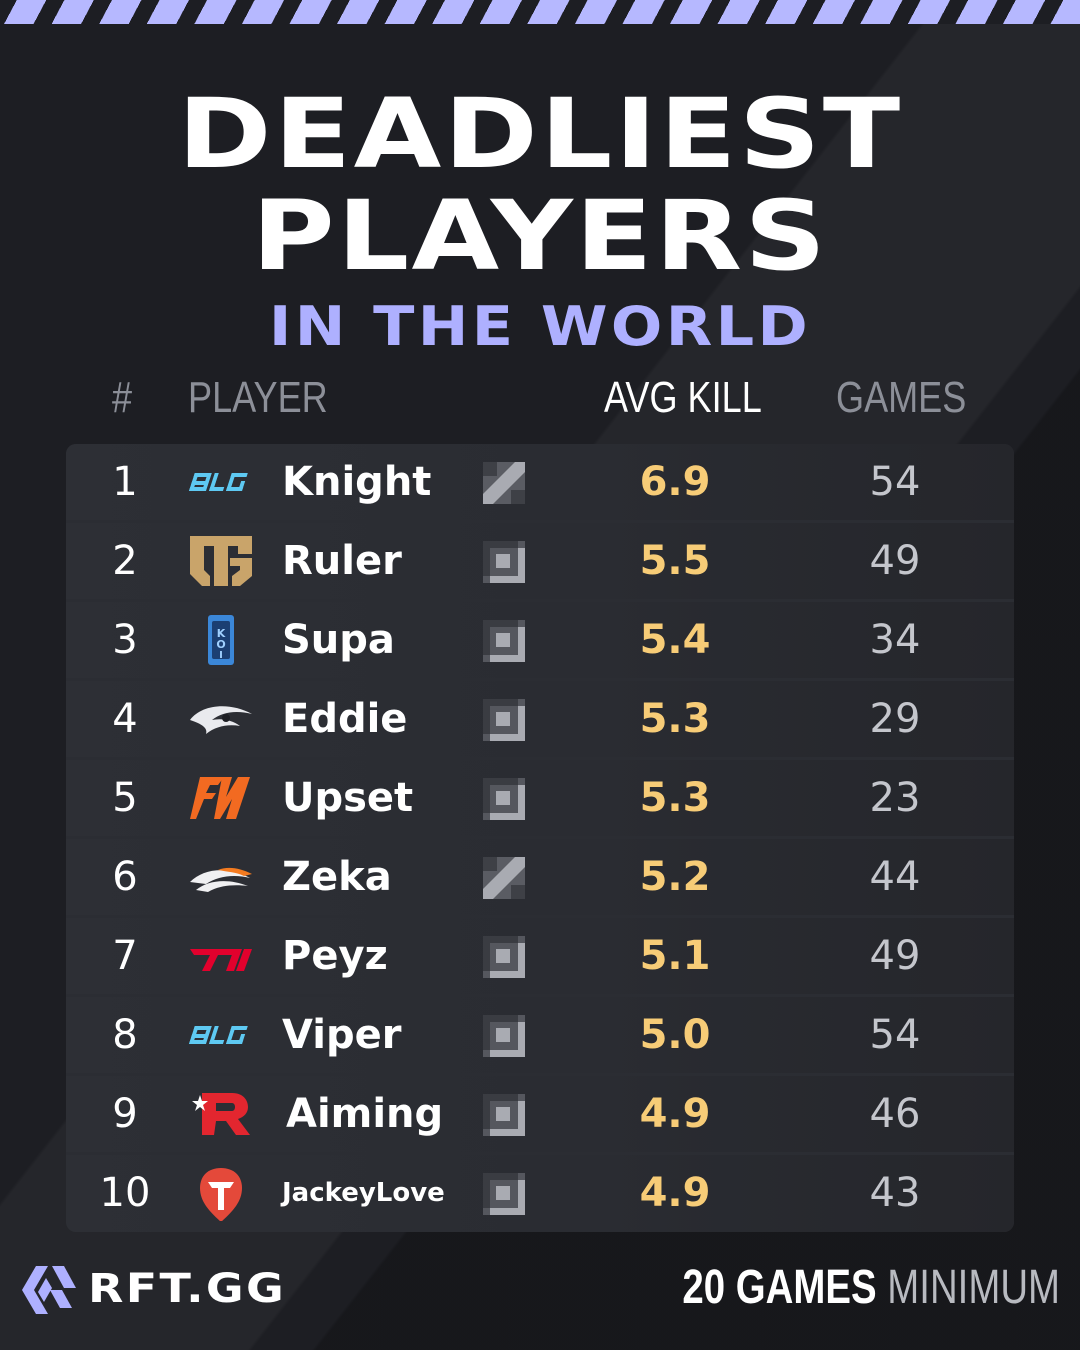 Image resolution: width=1080 pixels, height=1350 pixels. Describe the element at coordinates (337, 877) in the screenshot. I see `player-name: Zeka` at that location.